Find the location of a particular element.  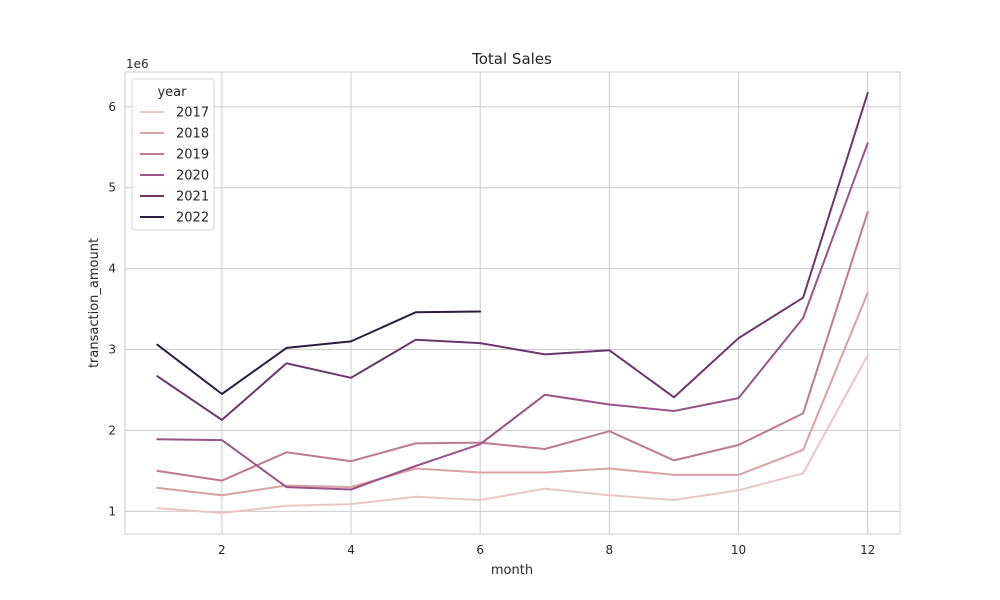

x-tick-label: 8 is located at coordinates (610, 550).